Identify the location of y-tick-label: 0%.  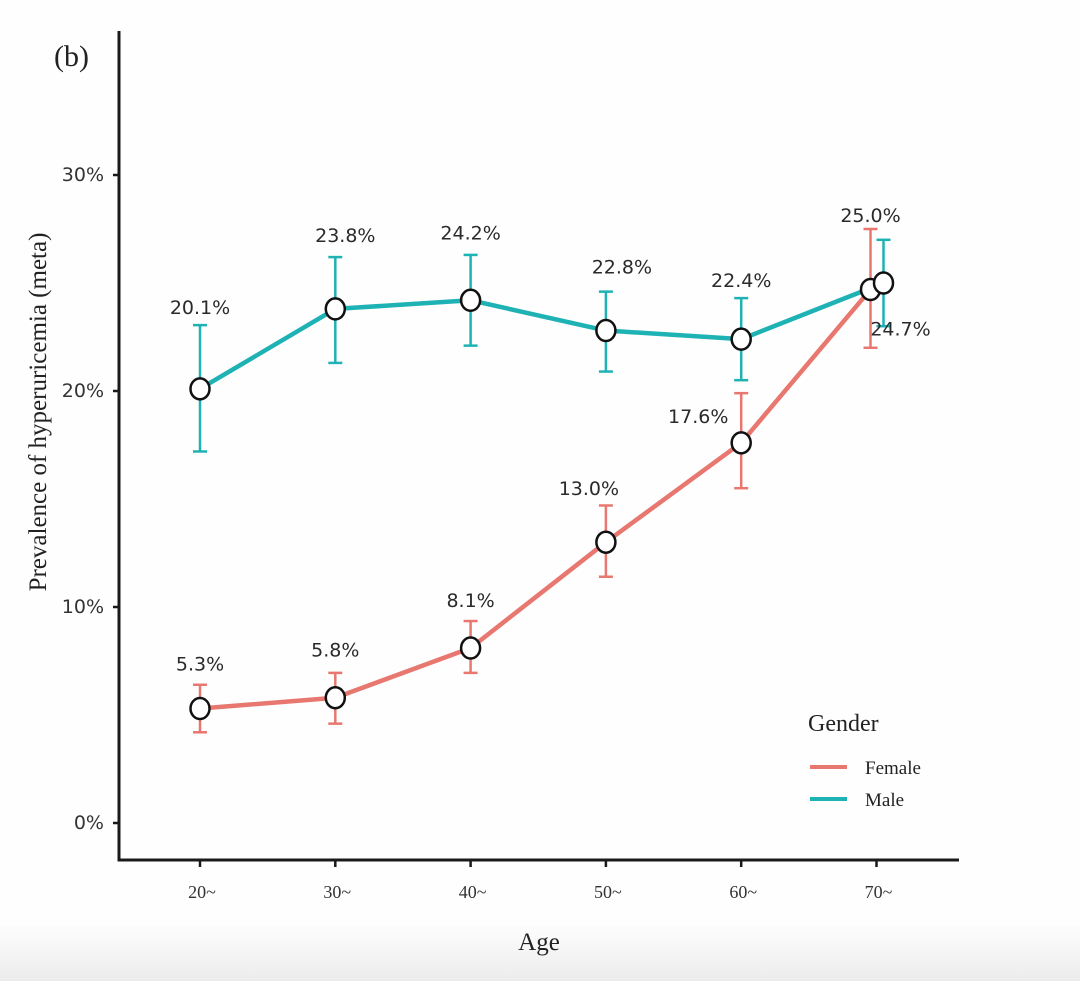
(89, 823).